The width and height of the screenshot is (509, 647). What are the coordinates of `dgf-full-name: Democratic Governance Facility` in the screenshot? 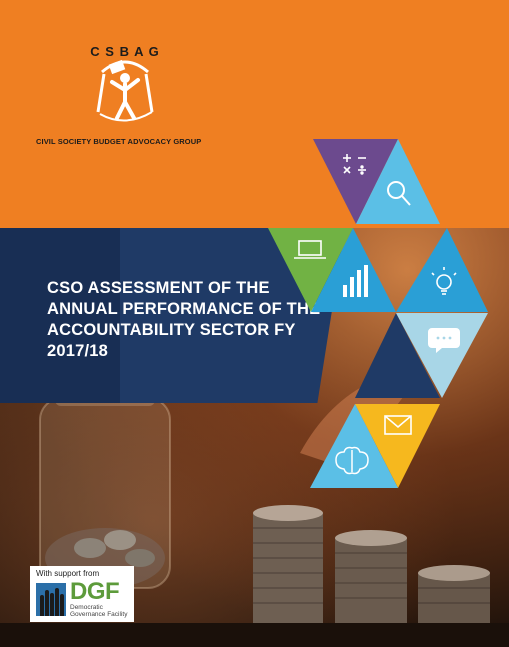 It's located at (98, 611).